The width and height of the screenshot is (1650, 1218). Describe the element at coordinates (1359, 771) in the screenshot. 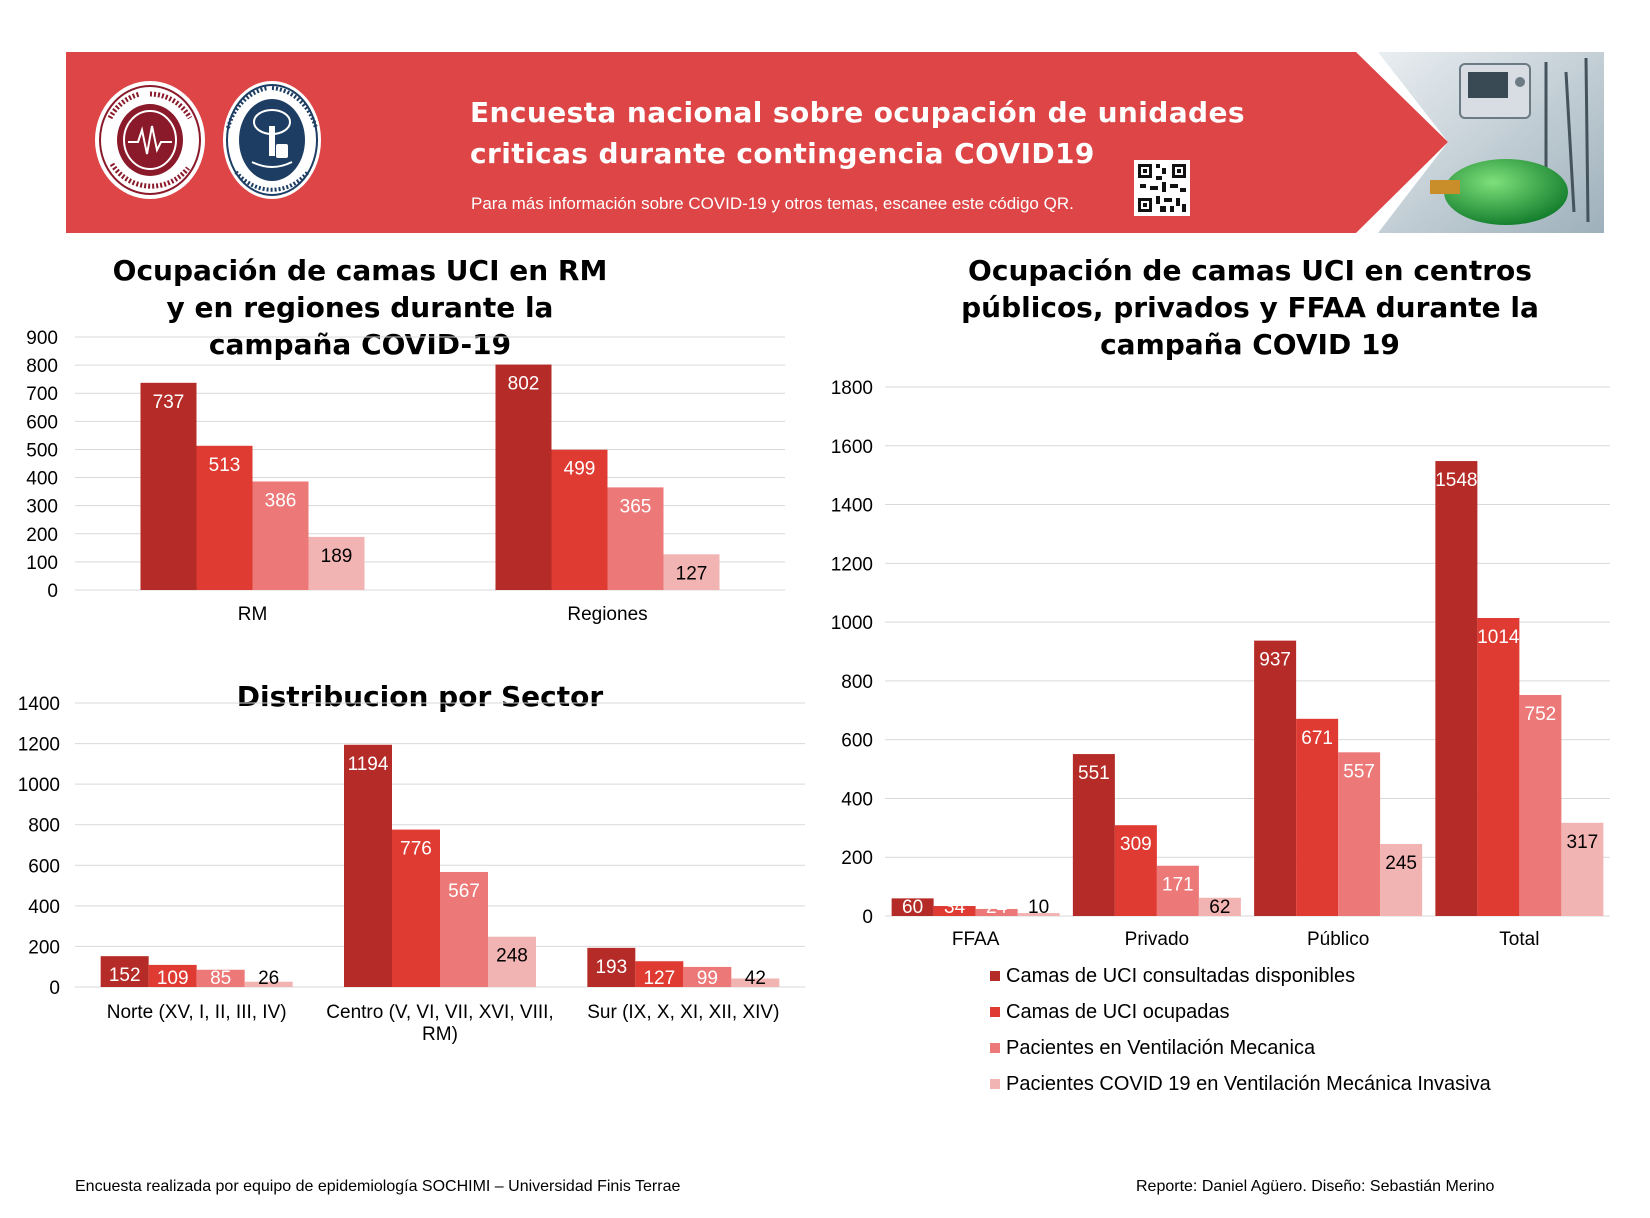

I see `data-label: 557` at that location.